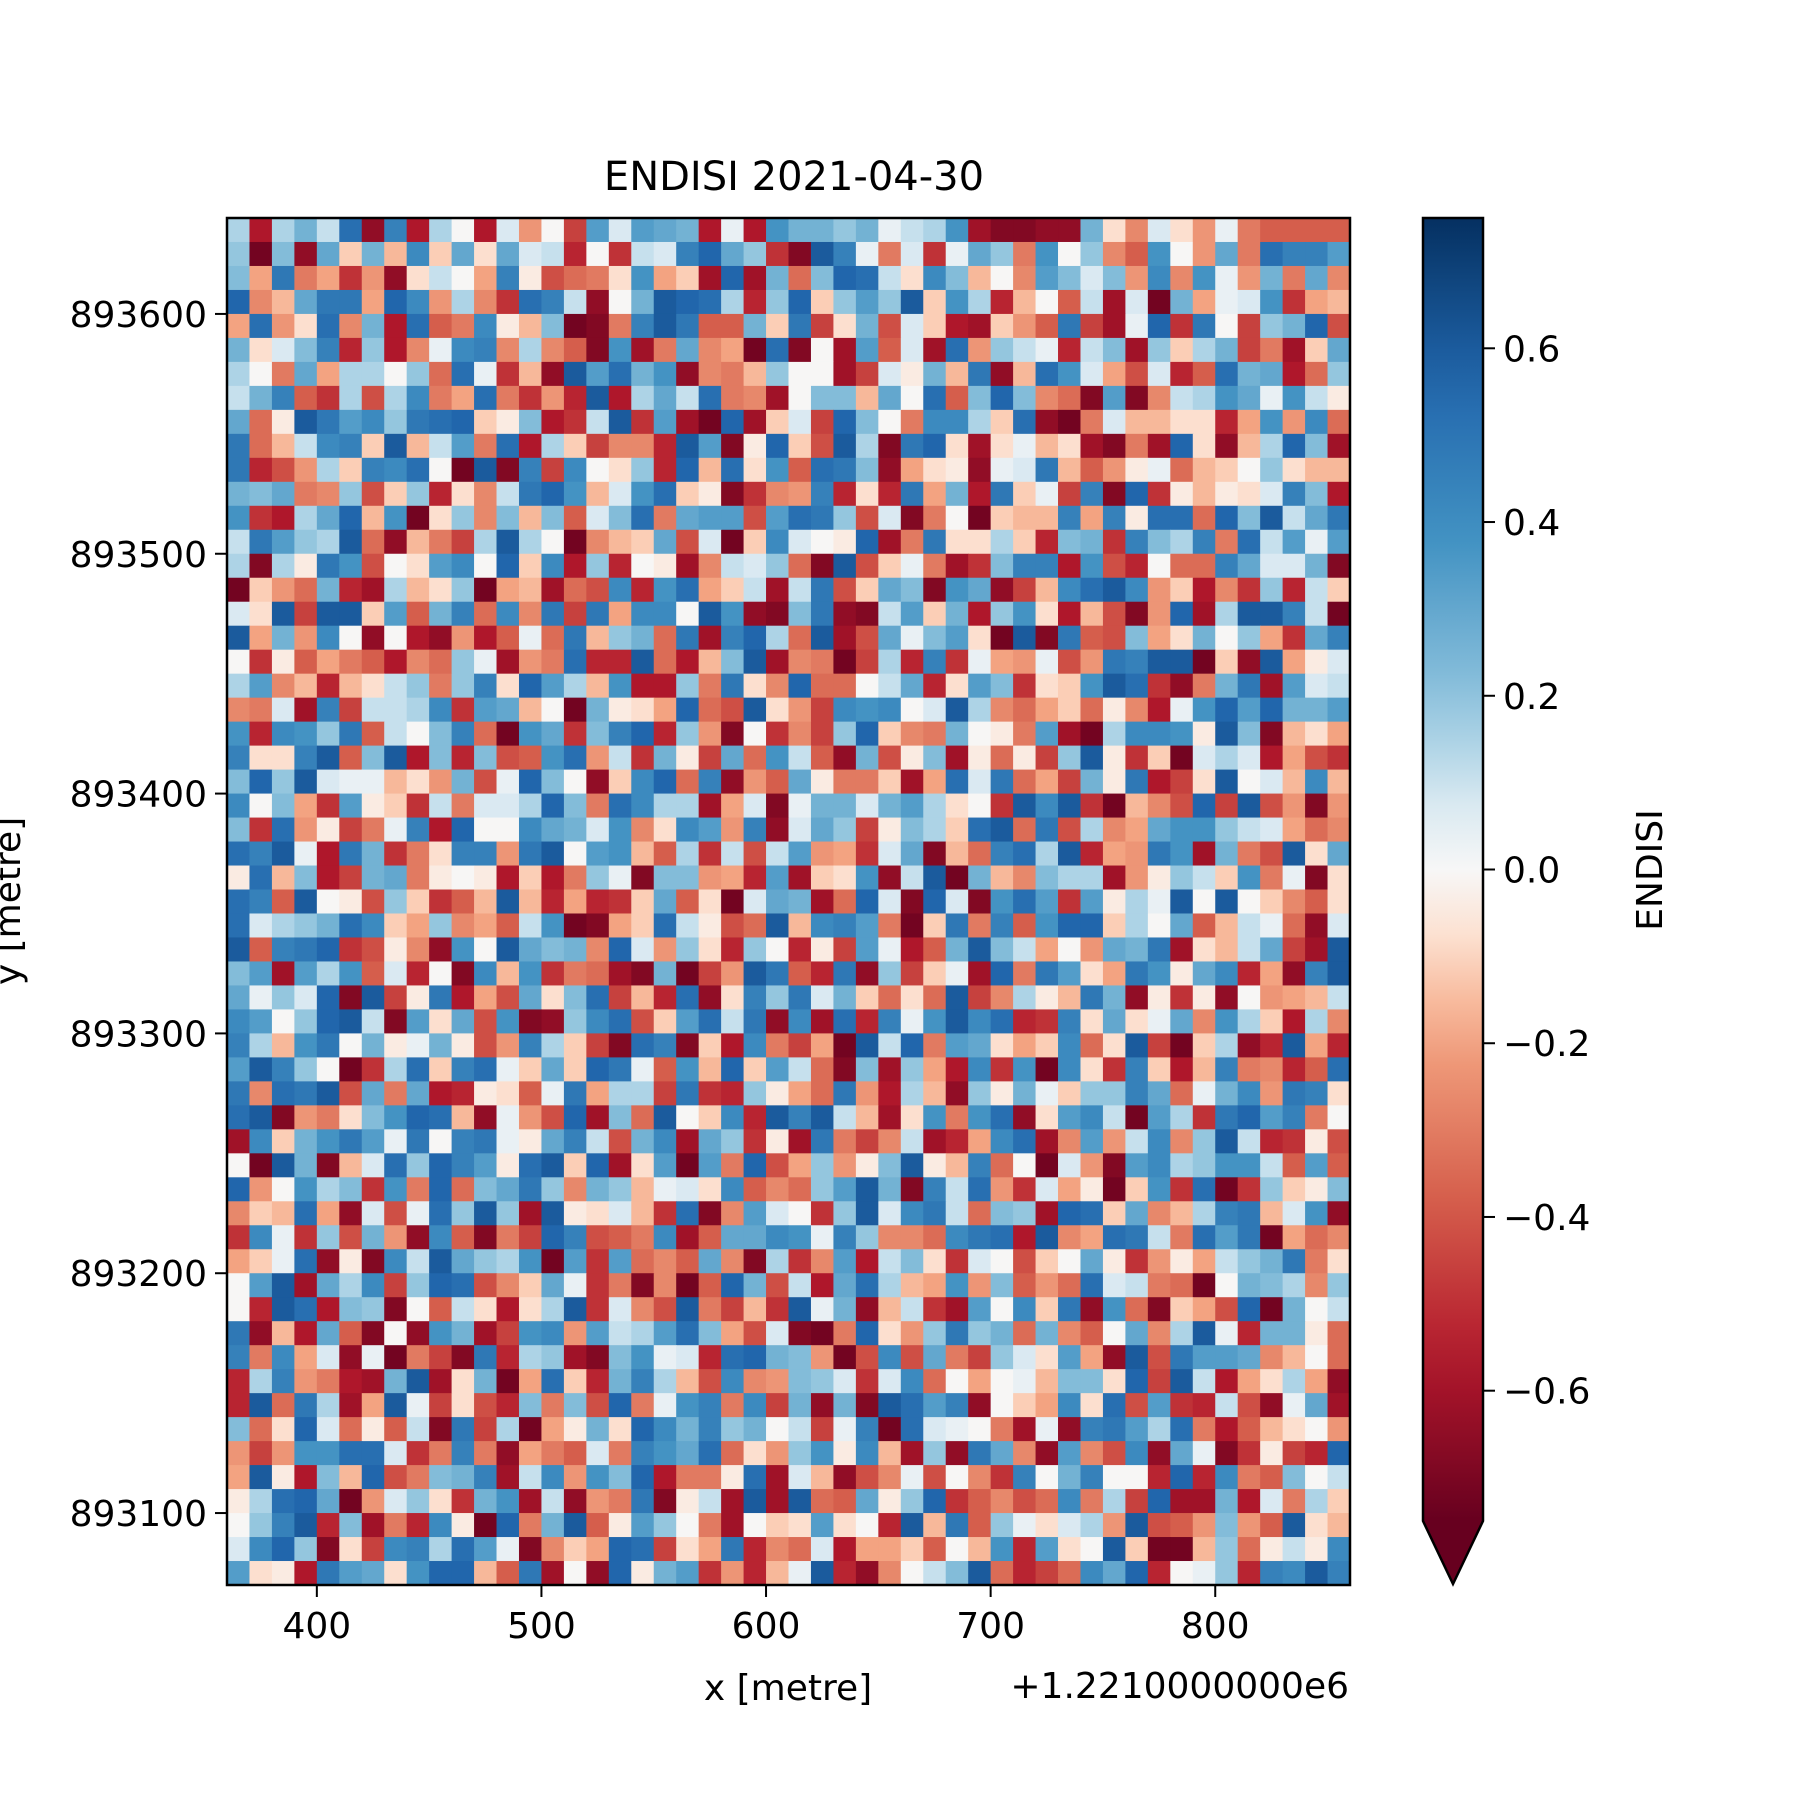 The image size is (1800, 1800). Describe the element at coordinates (766, 1626) in the screenshot. I see `x-tick-label: 600` at that location.